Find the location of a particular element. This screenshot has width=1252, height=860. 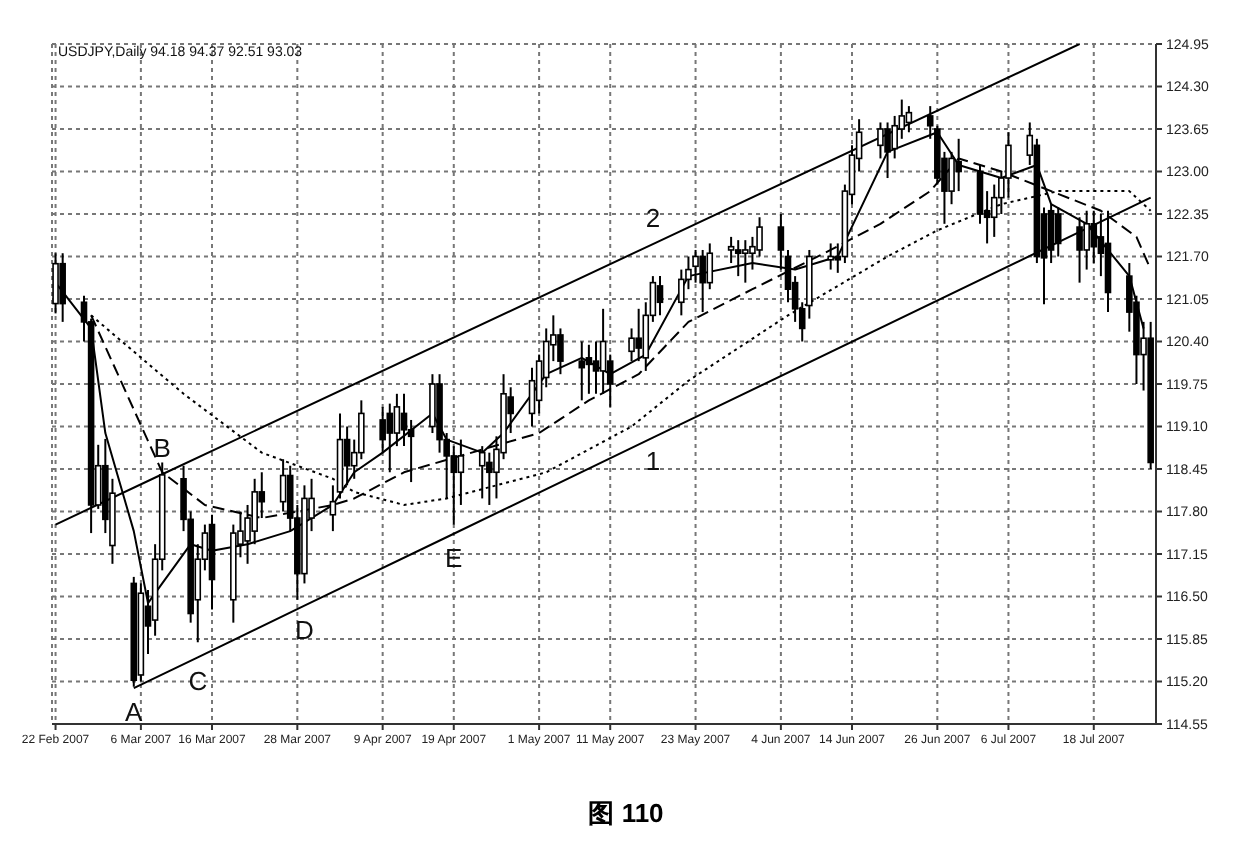

annotation: B is located at coordinates (162, 448).